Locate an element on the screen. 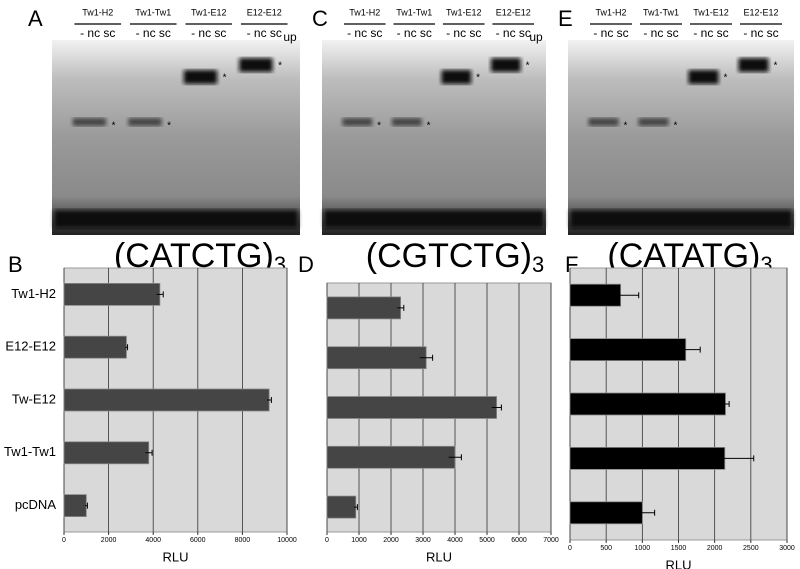 Image resolution: width=800 pixels, height=569 pixels. chart-title-main: (CGTCTG) is located at coordinates (449, 256).